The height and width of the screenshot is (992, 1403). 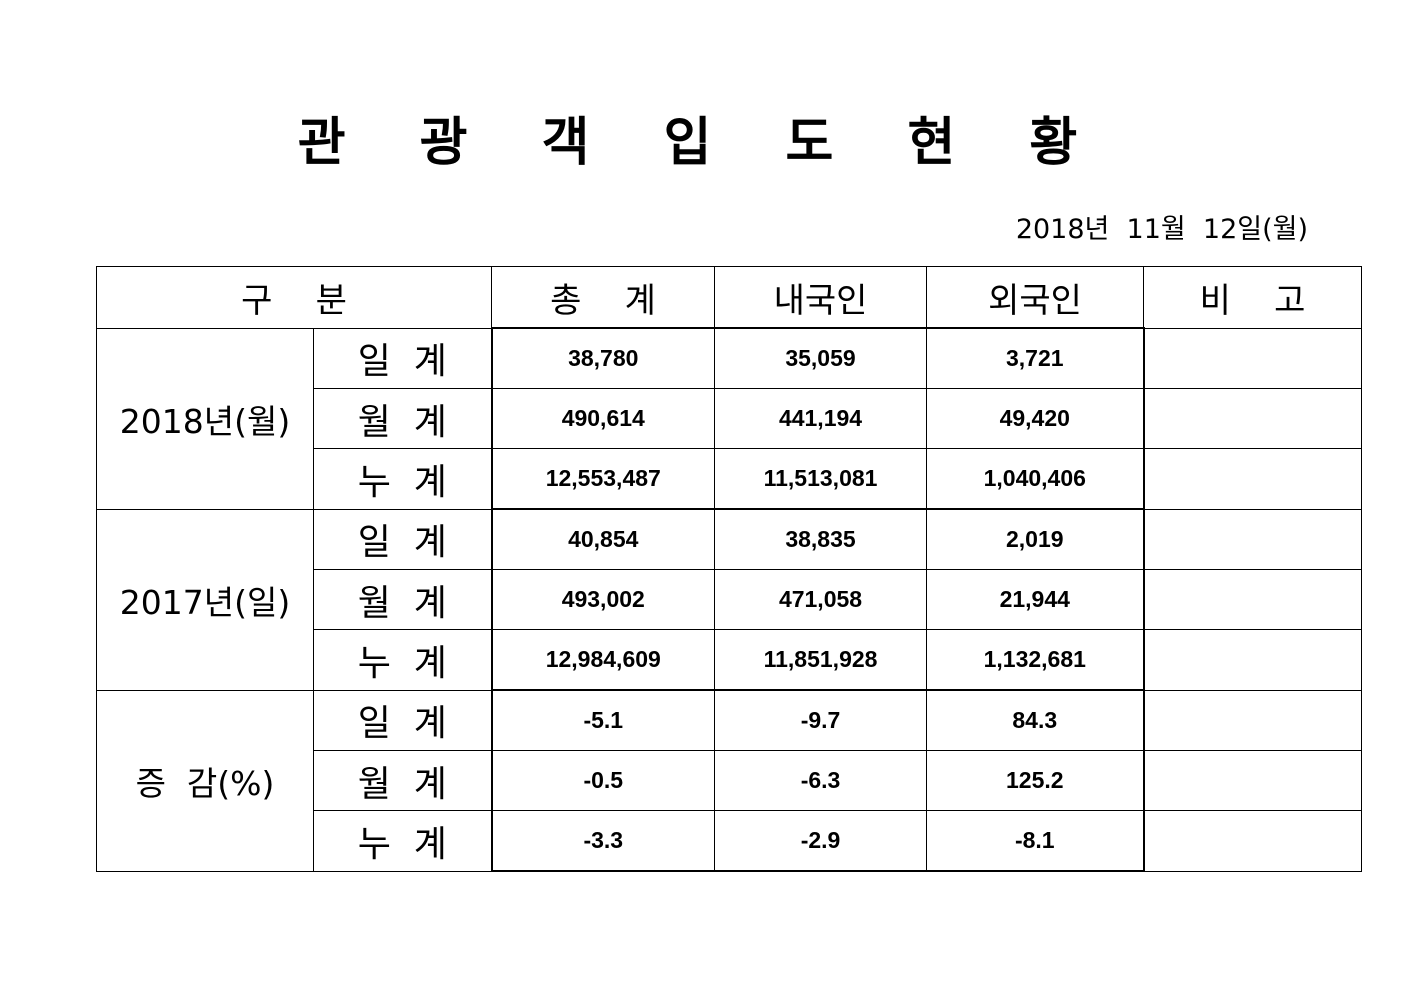 I want to click on header-note: 비 고, so click(x=1253, y=297).